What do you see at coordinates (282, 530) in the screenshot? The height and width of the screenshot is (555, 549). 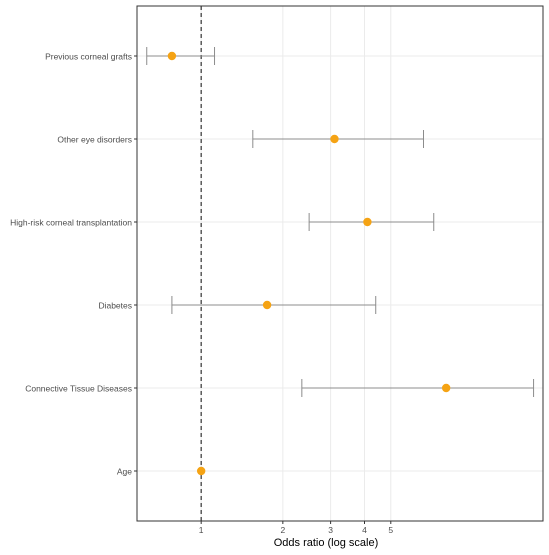 I see `x-tick-label: 2` at bounding box center [282, 530].